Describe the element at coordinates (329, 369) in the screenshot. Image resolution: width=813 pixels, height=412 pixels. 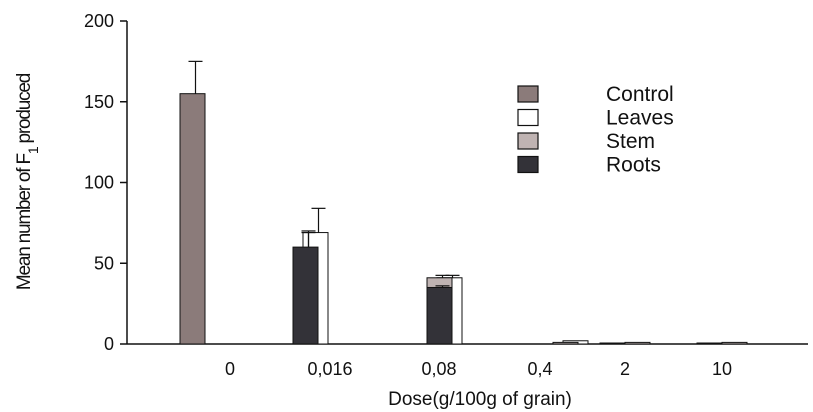
I see `x-tick-label: 0,016` at that location.